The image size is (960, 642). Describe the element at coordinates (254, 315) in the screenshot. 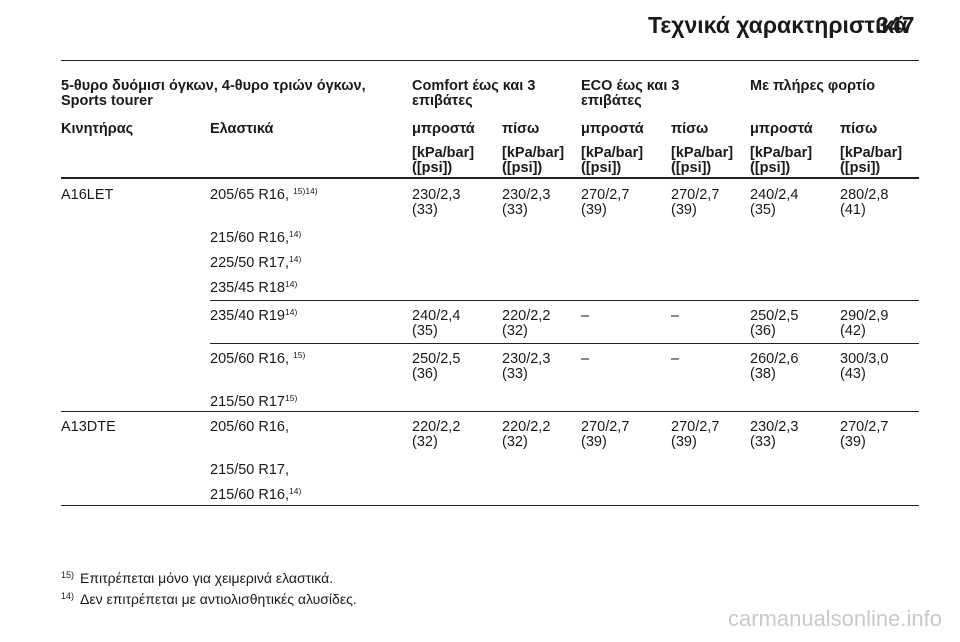

I see `tyre-size: 235/40 R1914)` at that location.